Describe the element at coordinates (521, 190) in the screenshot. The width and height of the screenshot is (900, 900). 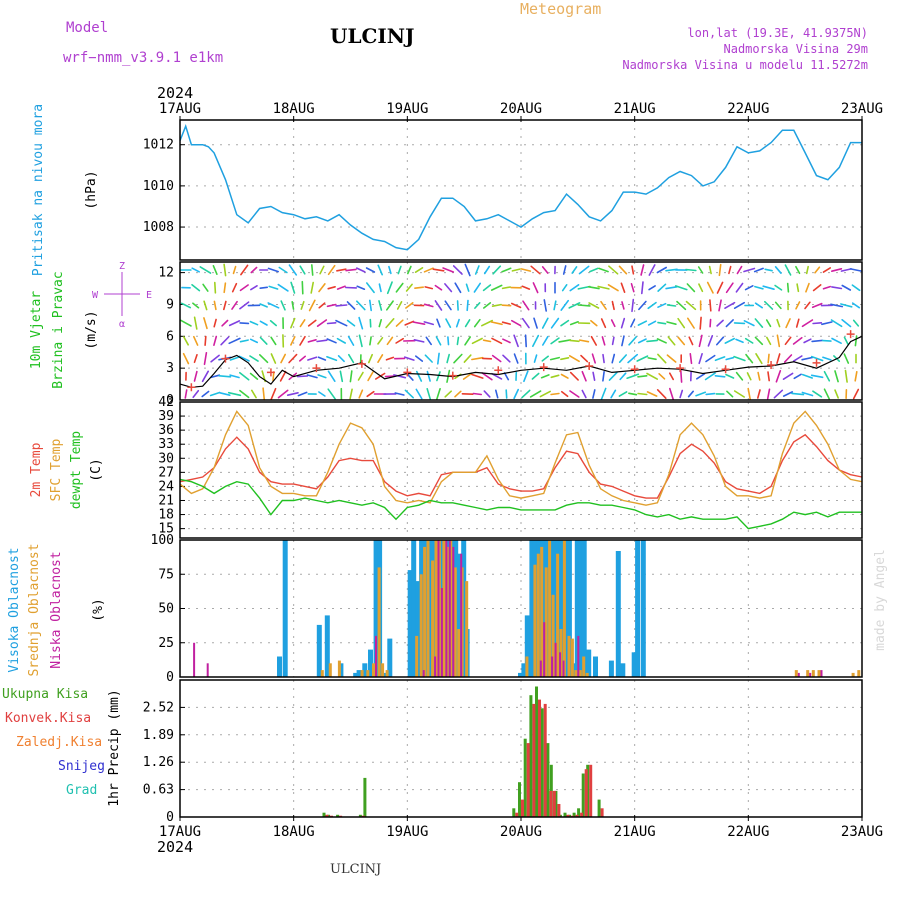
I see `pressure-frame` at that location.